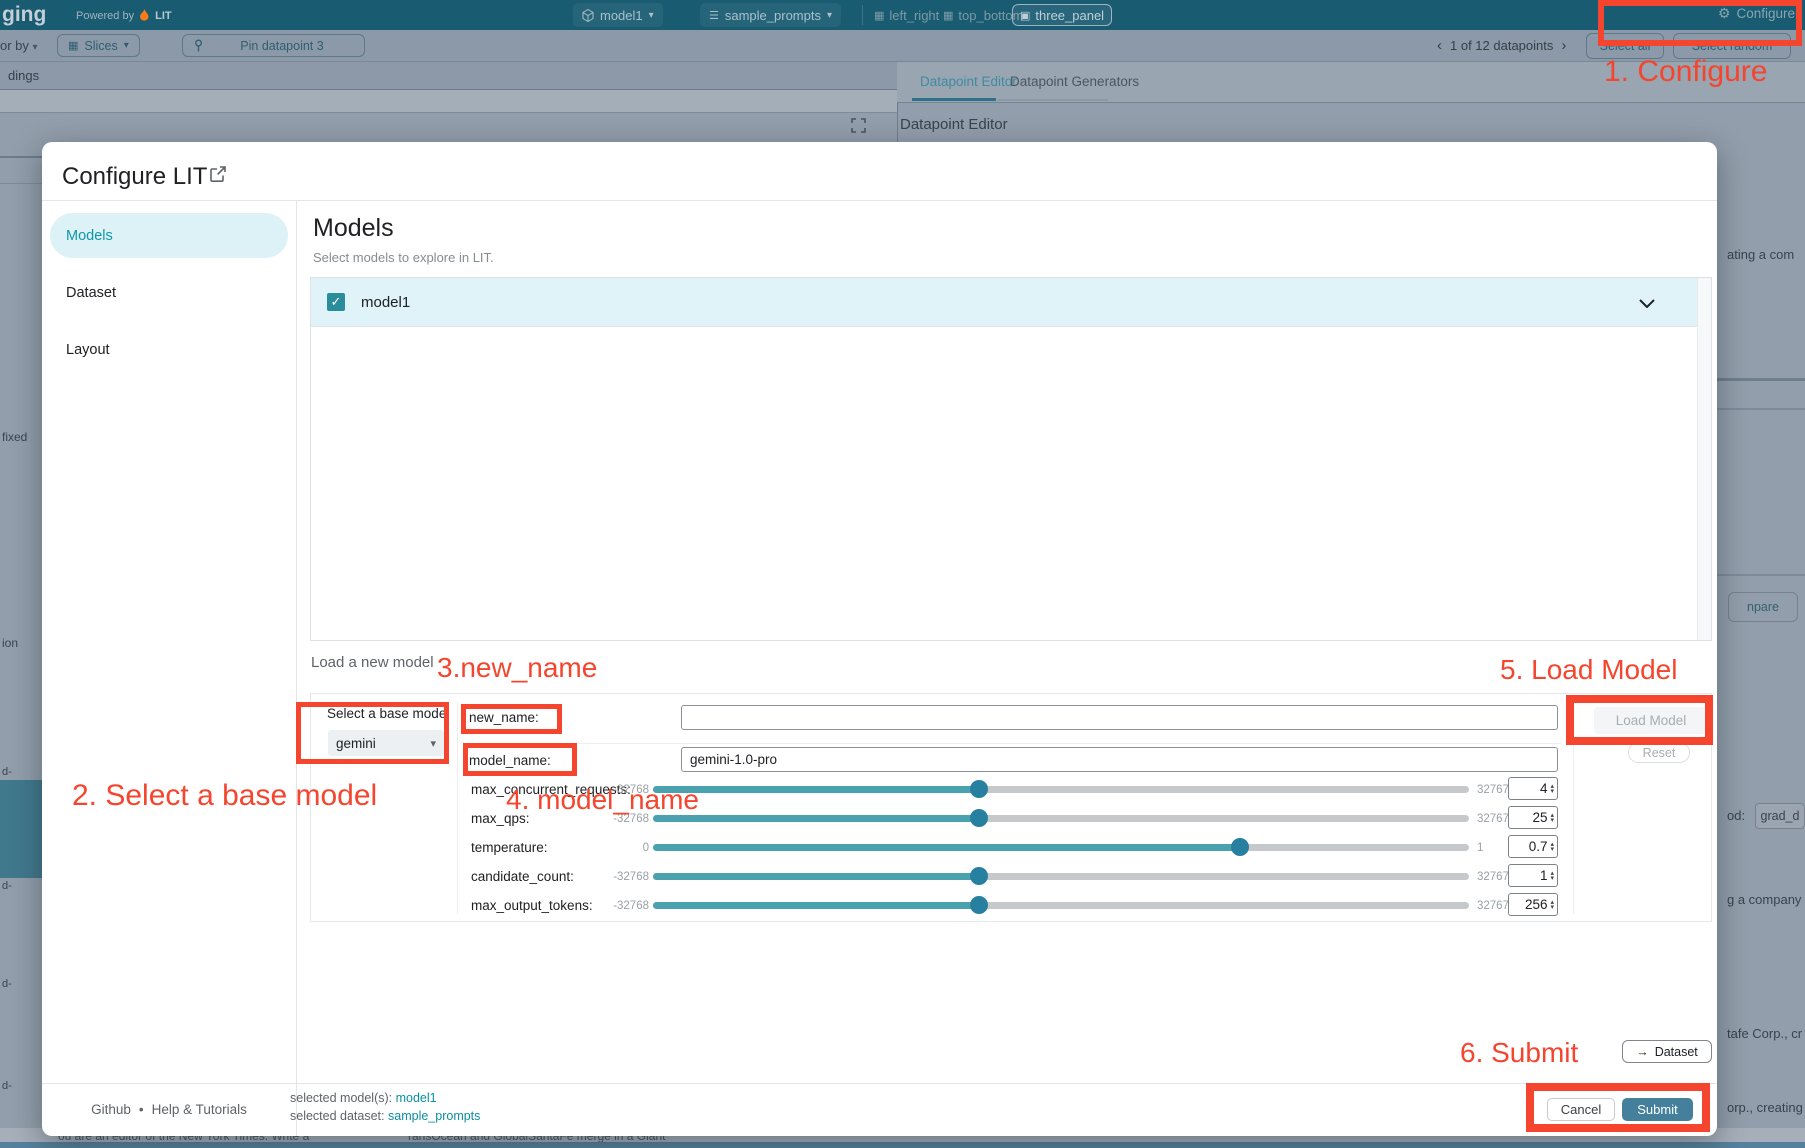 Image resolution: width=1805 pixels, height=1148 pixels. Describe the element at coordinates (101, 45) in the screenshot. I see `slices-label: Slices` at that location.